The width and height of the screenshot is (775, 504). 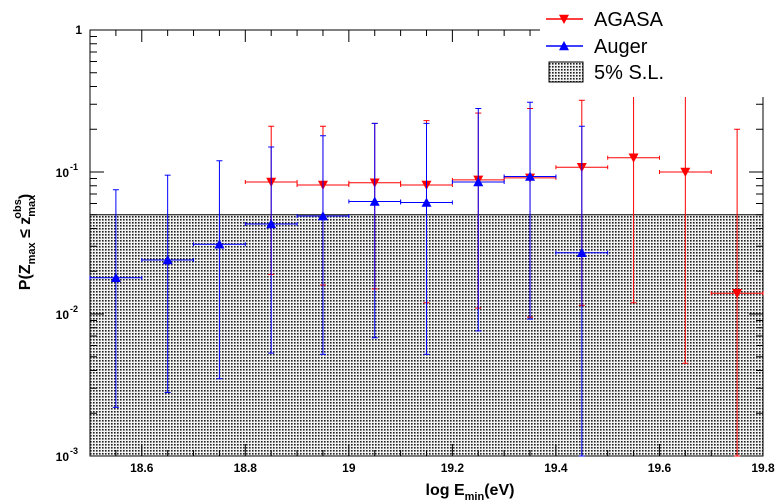 What do you see at coordinates (142, 468) in the screenshot?
I see `x-tick-label: 18.6` at bounding box center [142, 468].